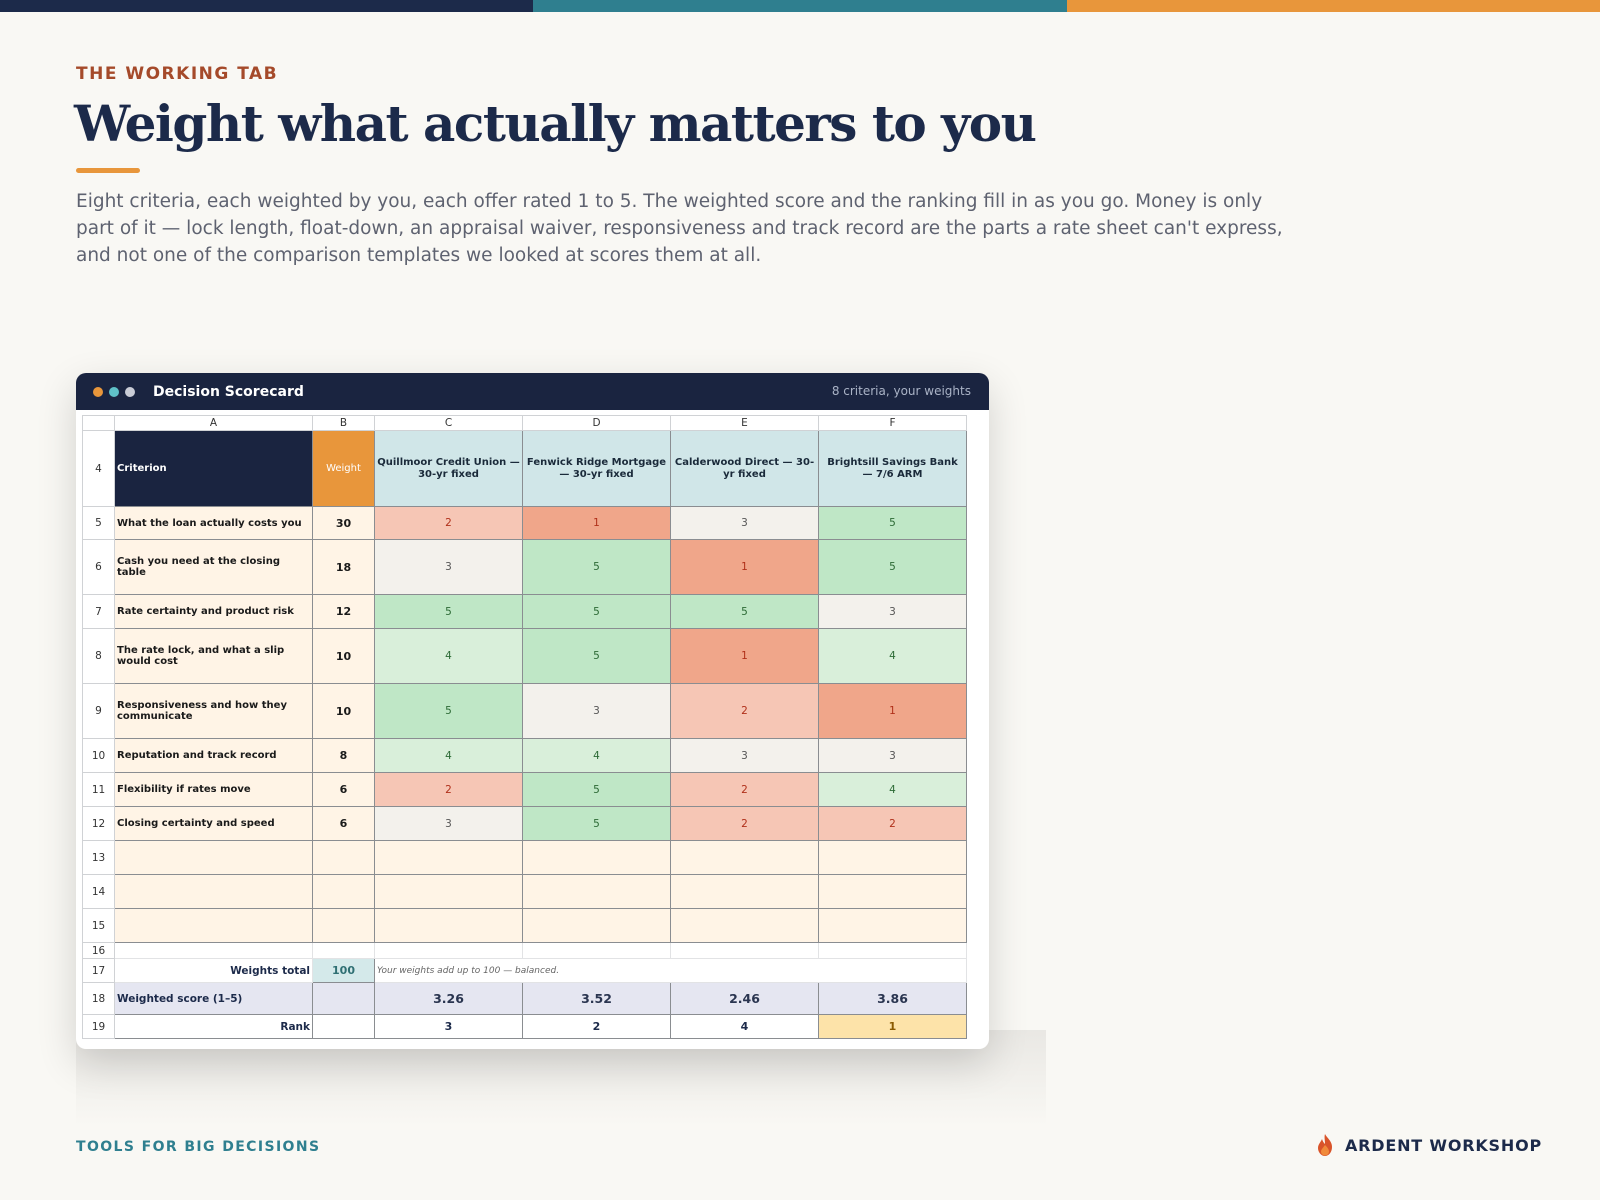 The height and width of the screenshot is (1200, 1600). I want to click on weights-total-value: 100, so click(343, 970).